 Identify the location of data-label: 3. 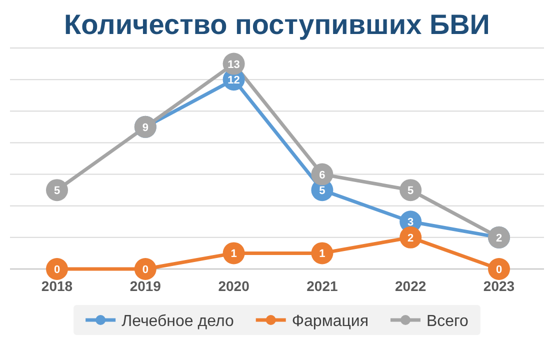
(411, 222).